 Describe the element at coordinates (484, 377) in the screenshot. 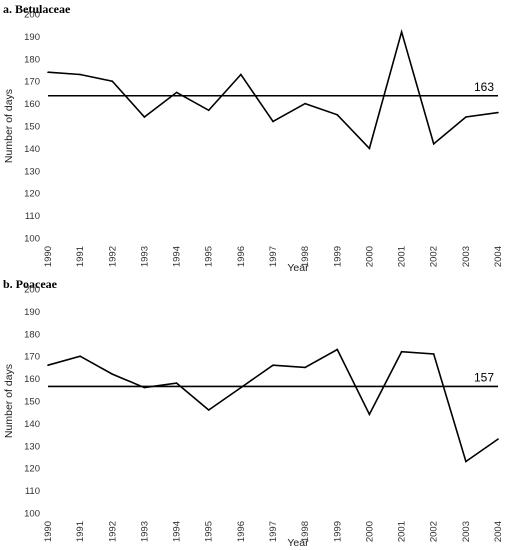

I see `mean-label: 157` at that location.